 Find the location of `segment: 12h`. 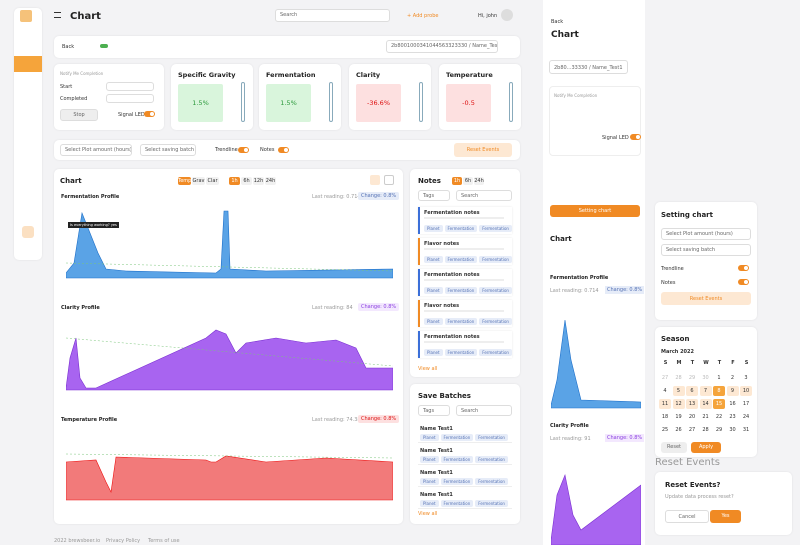

segment: 12h is located at coordinates (258, 181).